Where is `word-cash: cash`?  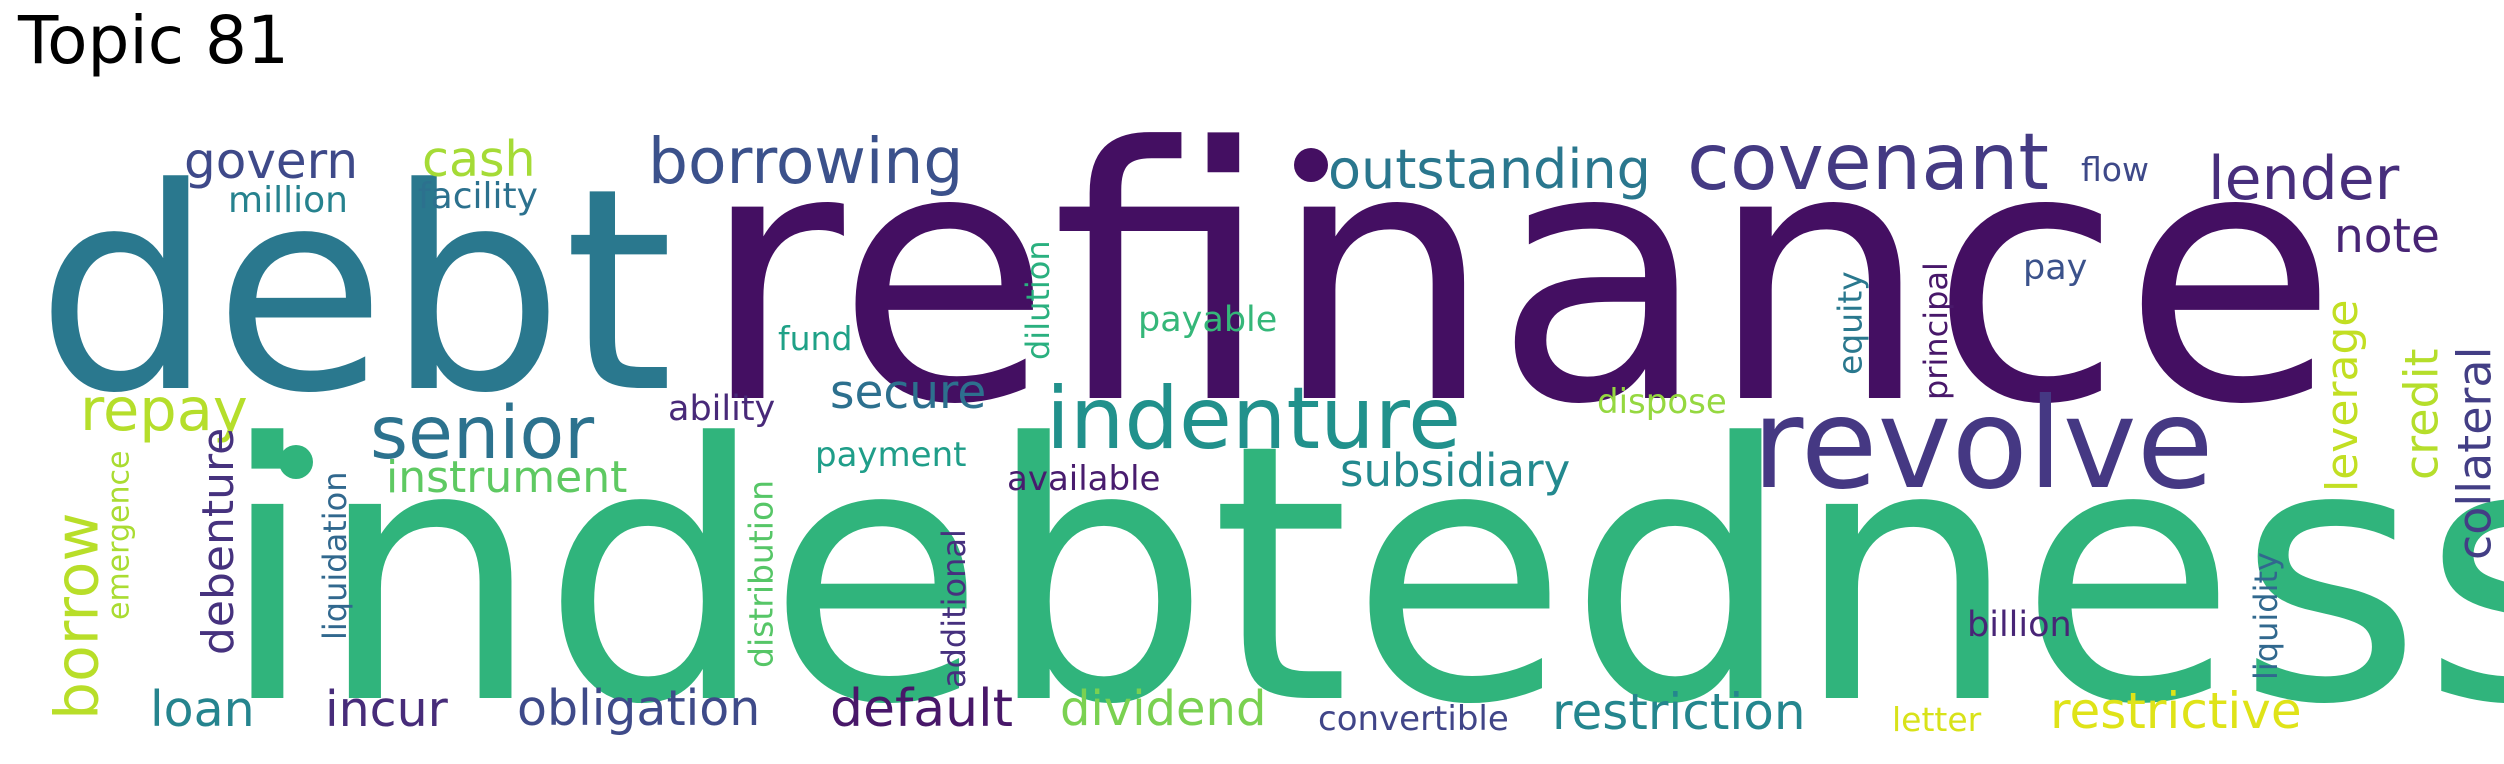
word-cash: cash is located at coordinates (479, 159).